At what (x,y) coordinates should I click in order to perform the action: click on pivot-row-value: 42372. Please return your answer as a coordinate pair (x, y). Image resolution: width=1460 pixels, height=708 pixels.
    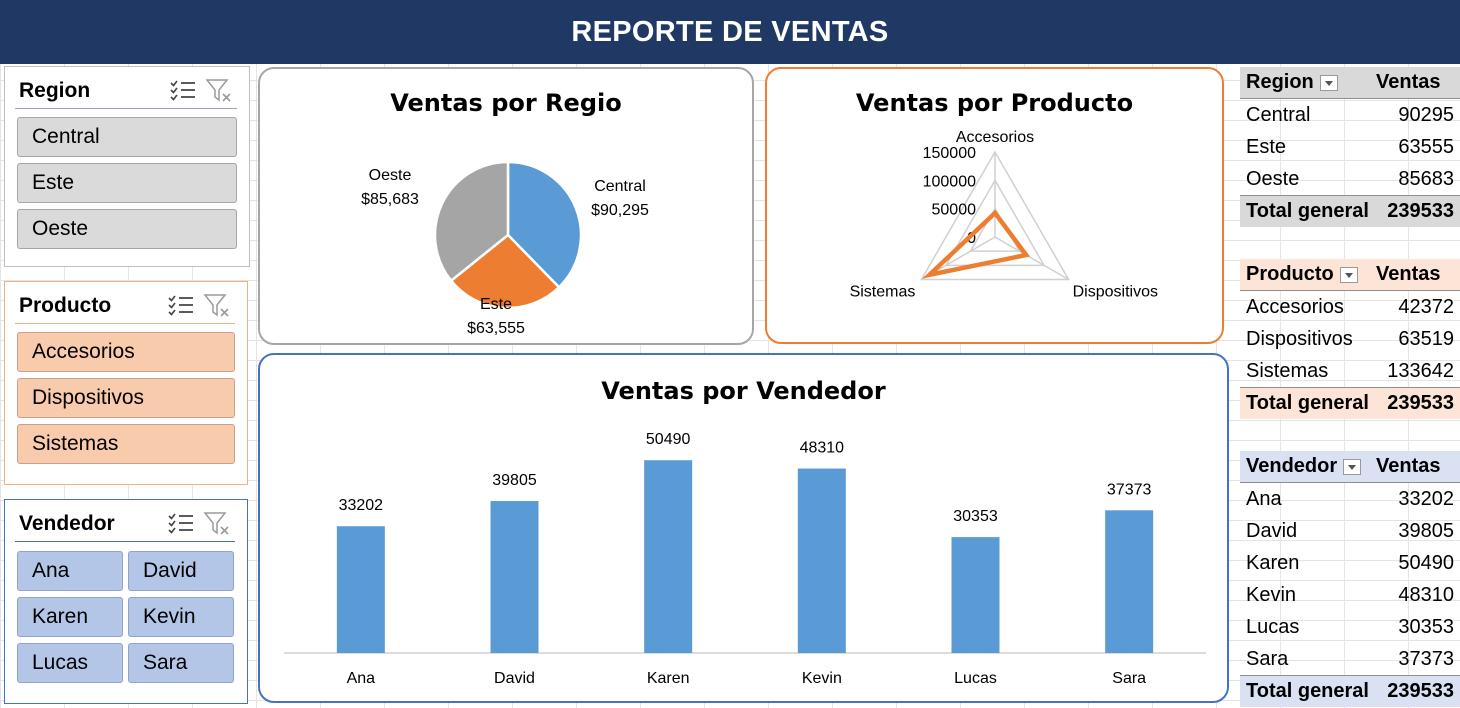
    Looking at the image, I should click on (1426, 306).